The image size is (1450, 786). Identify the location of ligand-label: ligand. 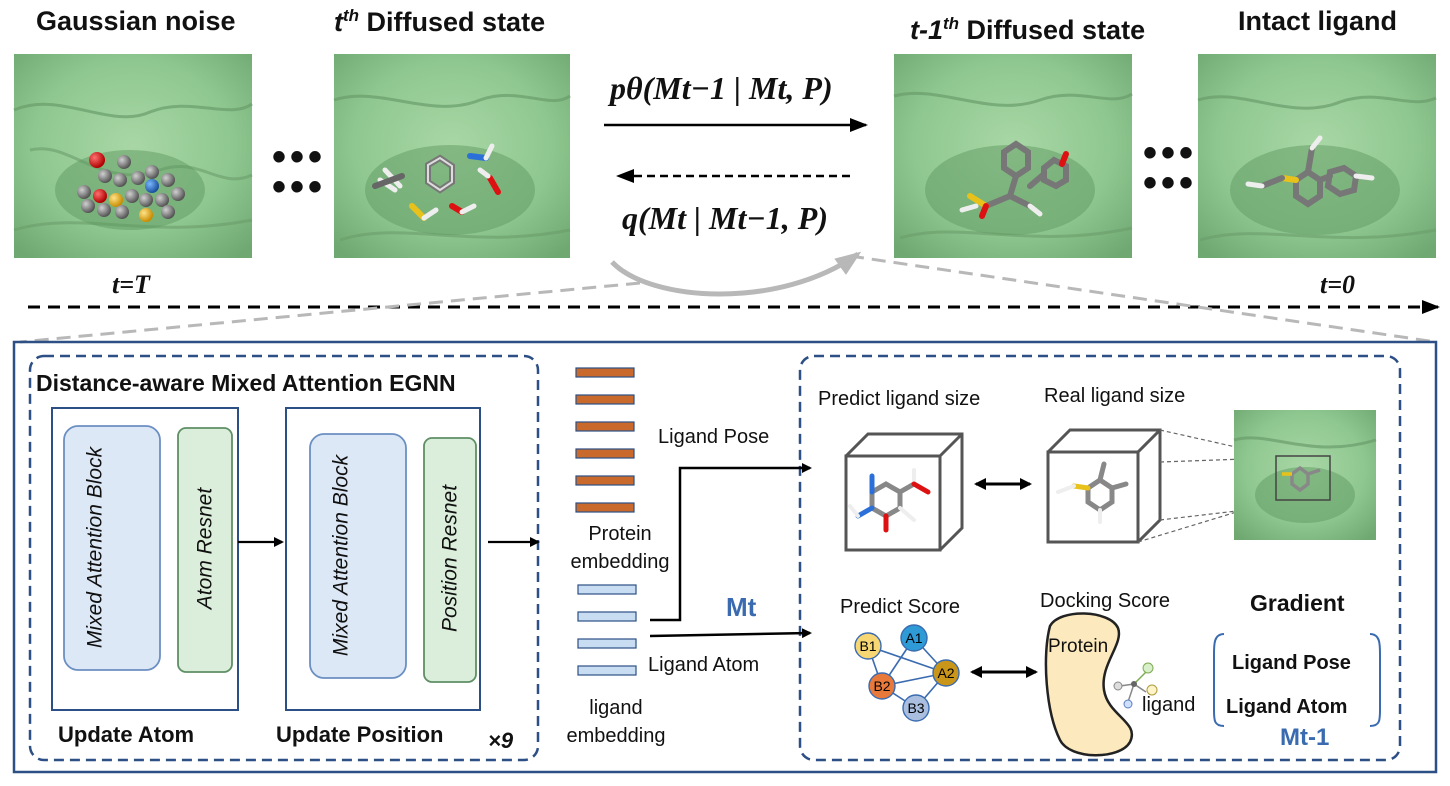
(1169, 705).